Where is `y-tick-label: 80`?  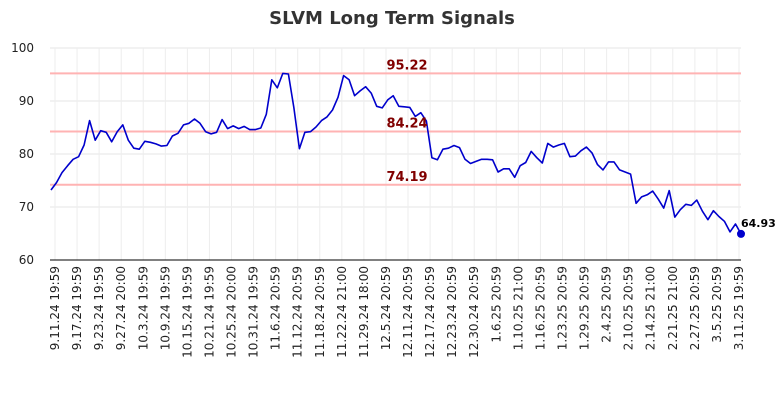 y-tick-label: 80 is located at coordinates (26, 154).